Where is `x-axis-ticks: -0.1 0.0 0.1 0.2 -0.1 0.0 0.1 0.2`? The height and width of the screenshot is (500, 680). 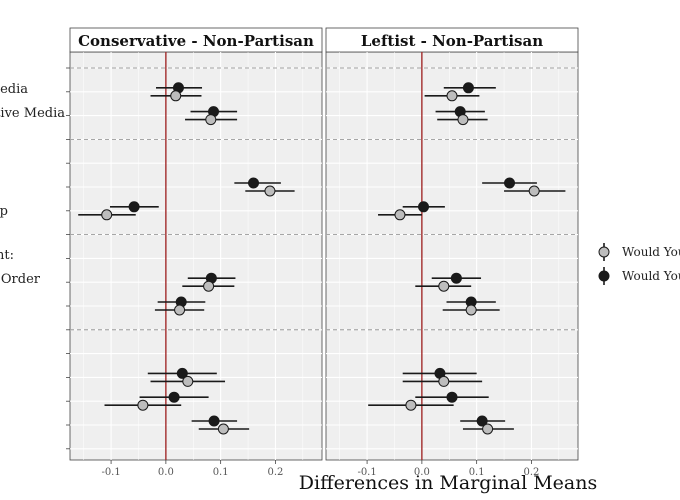
x-axis-ticks: -0.1 0.0 0.1 0.2 -0.1 0.0 0.1 0.2 is located at coordinates (320, 469).